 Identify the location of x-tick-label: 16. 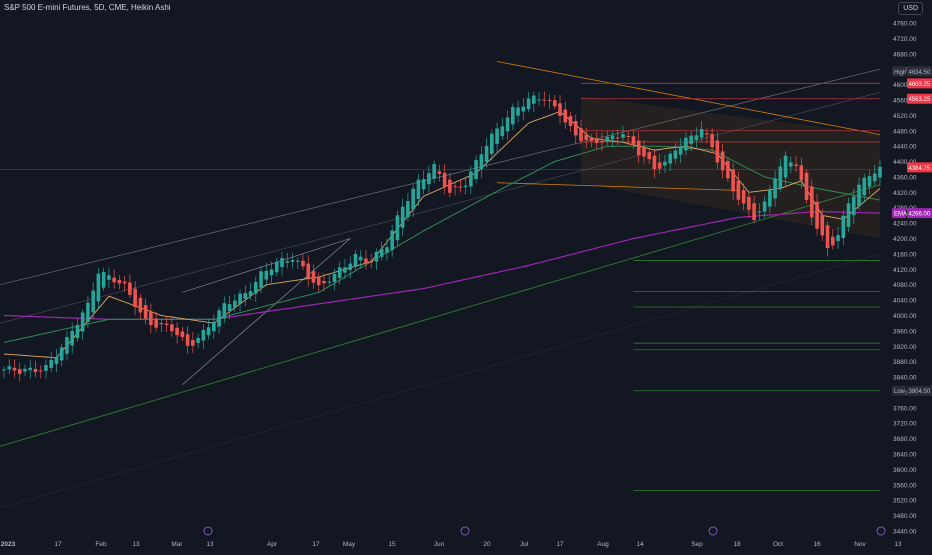
(817, 544).